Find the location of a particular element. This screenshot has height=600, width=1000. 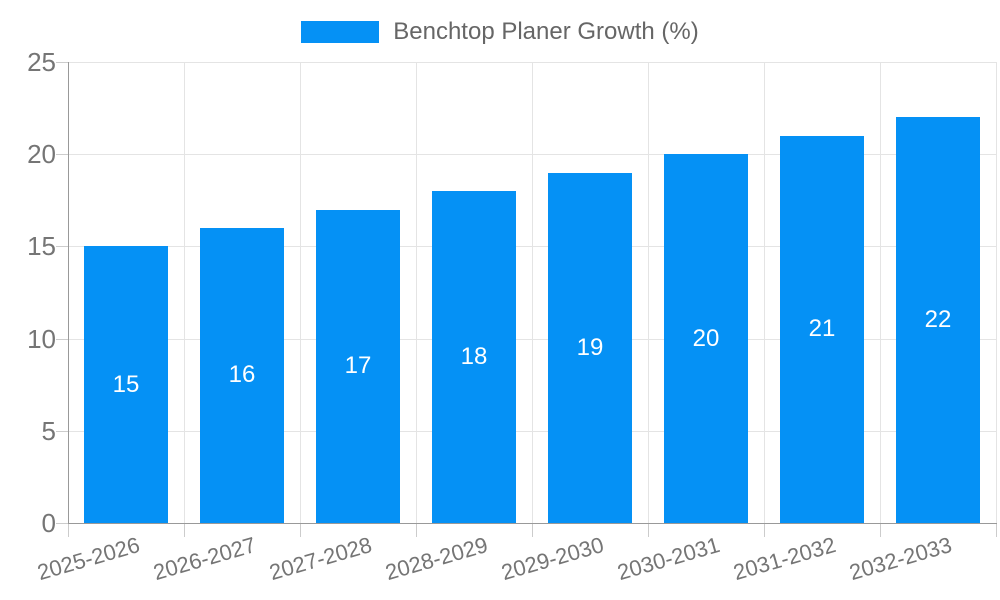

legend-swatch is located at coordinates (340, 32).